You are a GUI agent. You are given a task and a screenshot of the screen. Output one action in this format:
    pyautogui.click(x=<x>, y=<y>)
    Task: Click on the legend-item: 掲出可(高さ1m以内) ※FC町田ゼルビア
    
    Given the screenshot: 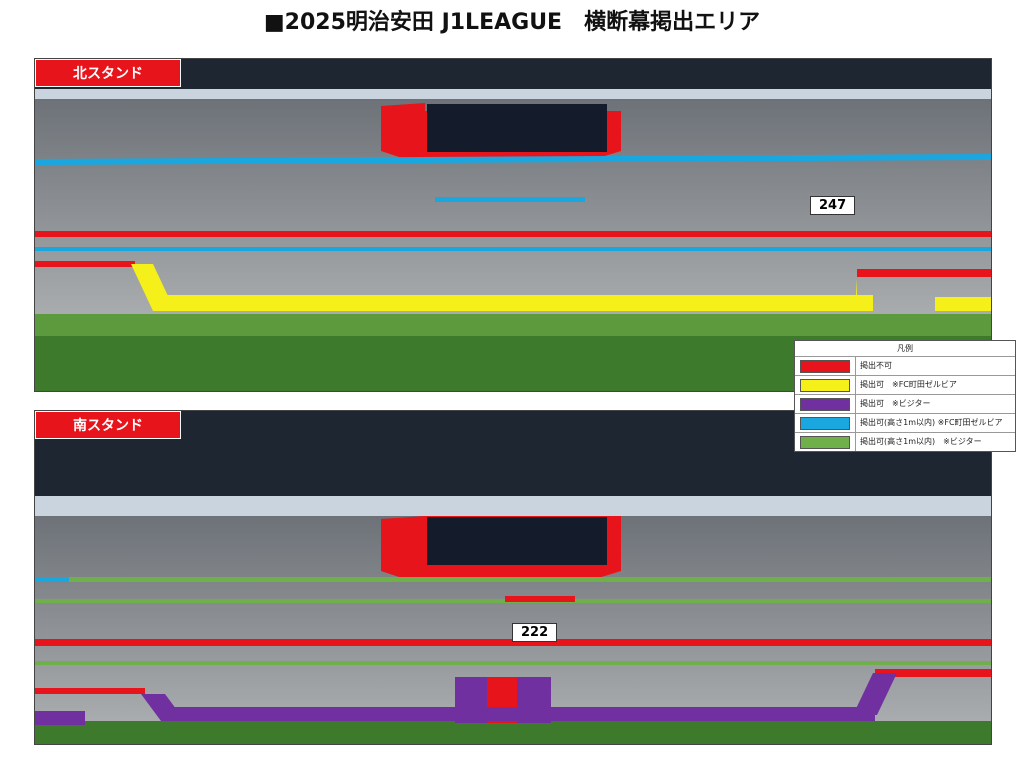 What is the action you would take?
    pyautogui.click(x=905, y=423)
    